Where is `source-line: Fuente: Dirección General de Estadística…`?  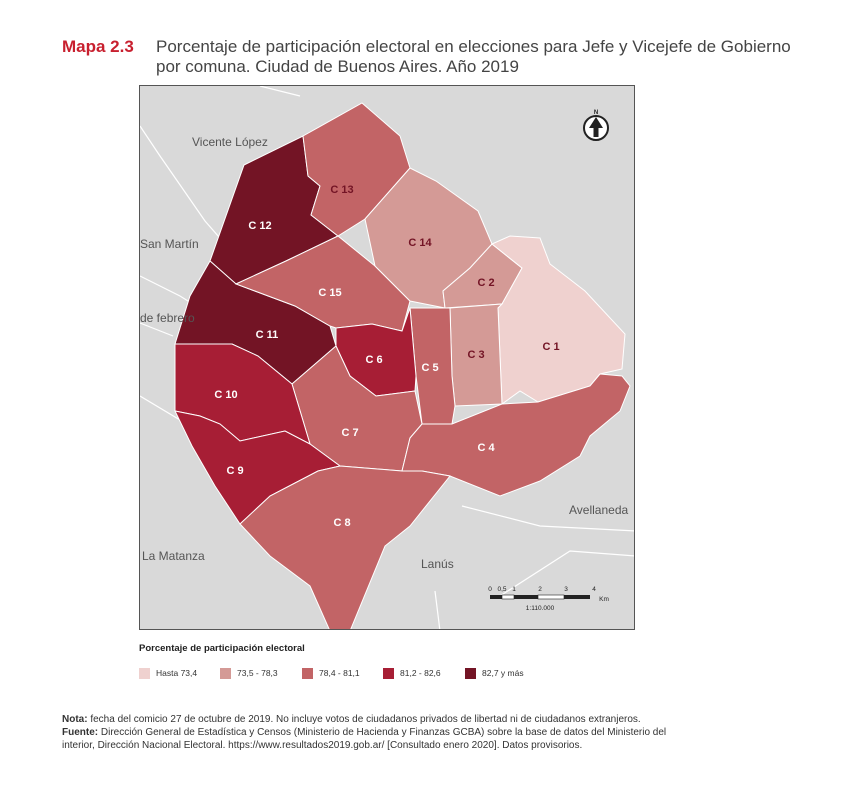
source-line: Fuente: Dirección General de Estadística… is located at coordinates (432, 732).